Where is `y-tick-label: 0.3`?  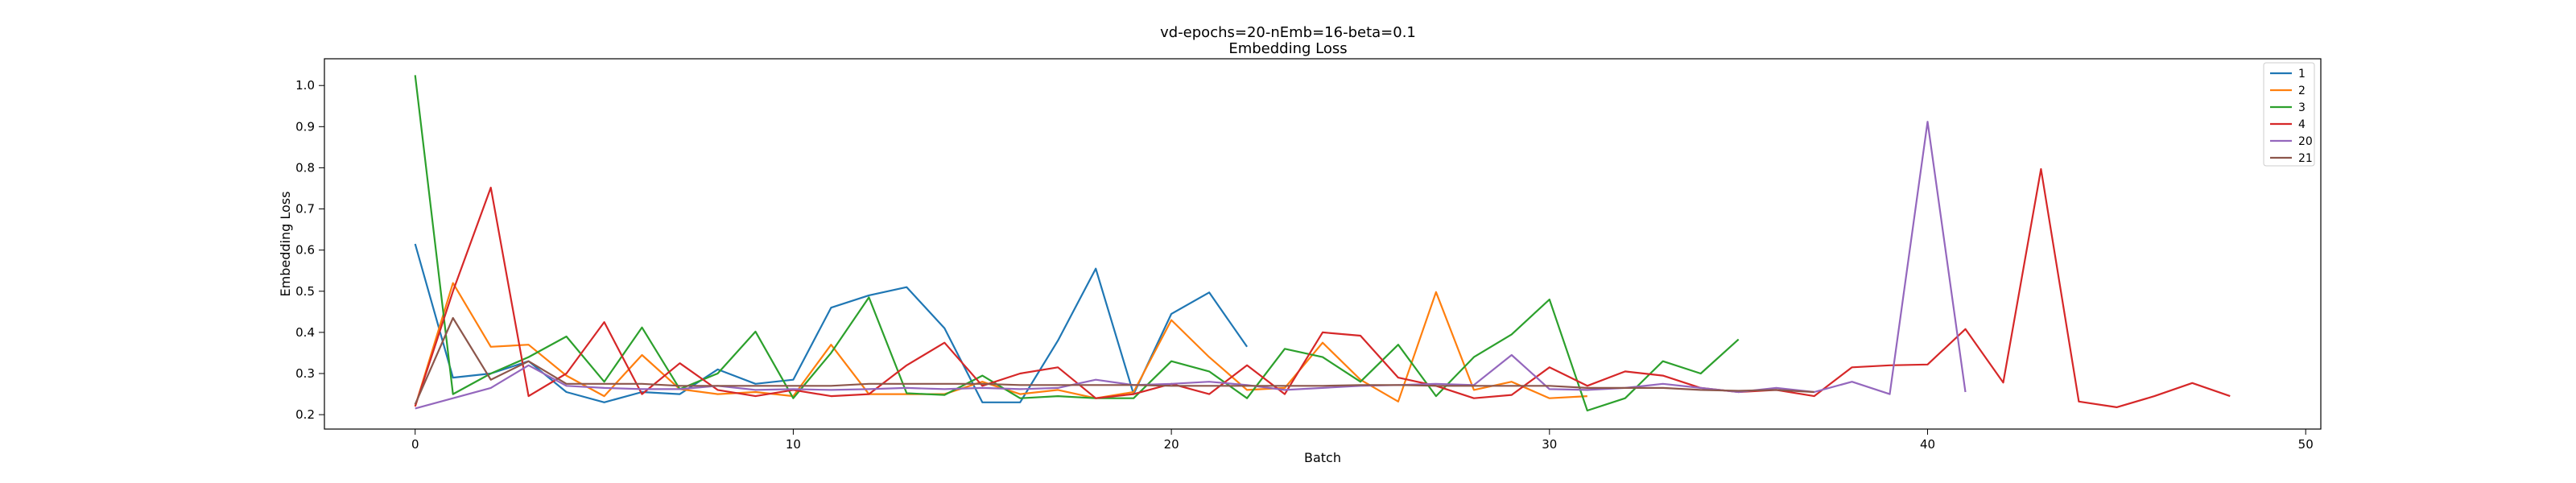
y-tick-label: 0.3 is located at coordinates (305, 373).